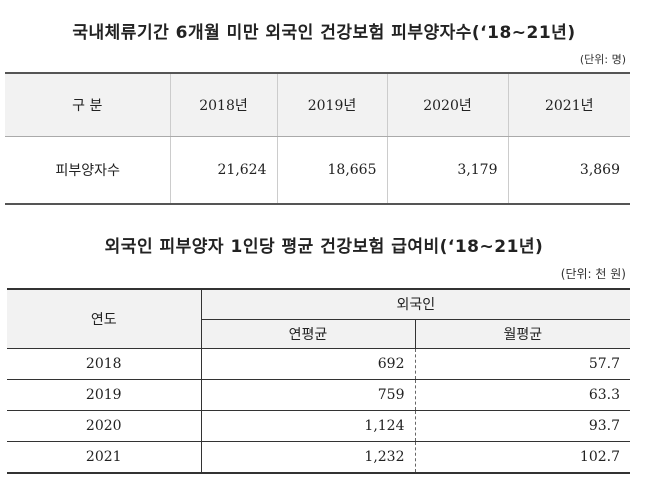 This screenshot has width=648, height=492. I want to click on row-monthly: 93.7, so click(523, 426).